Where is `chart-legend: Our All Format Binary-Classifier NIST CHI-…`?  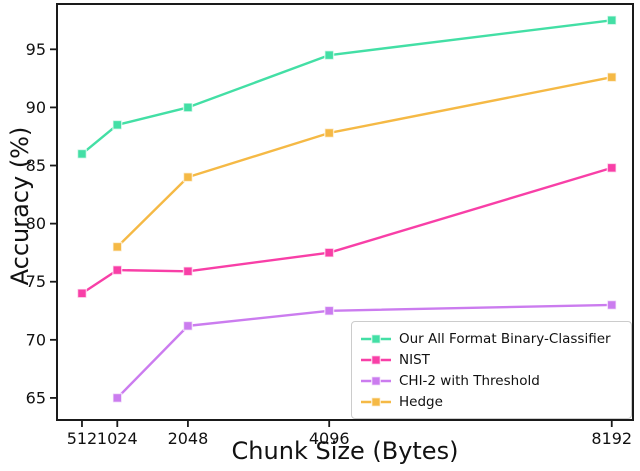
chart-legend: Our All Format Binary-Classifier NIST CHI-… is located at coordinates (491, 370).